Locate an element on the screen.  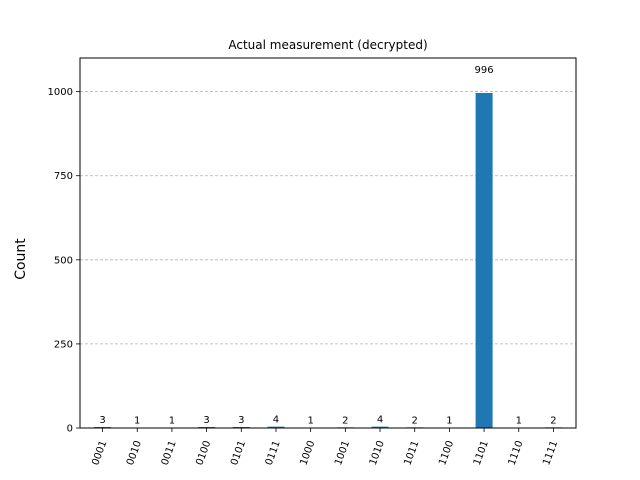
x-tick-label: 1100 is located at coordinates (446, 453).